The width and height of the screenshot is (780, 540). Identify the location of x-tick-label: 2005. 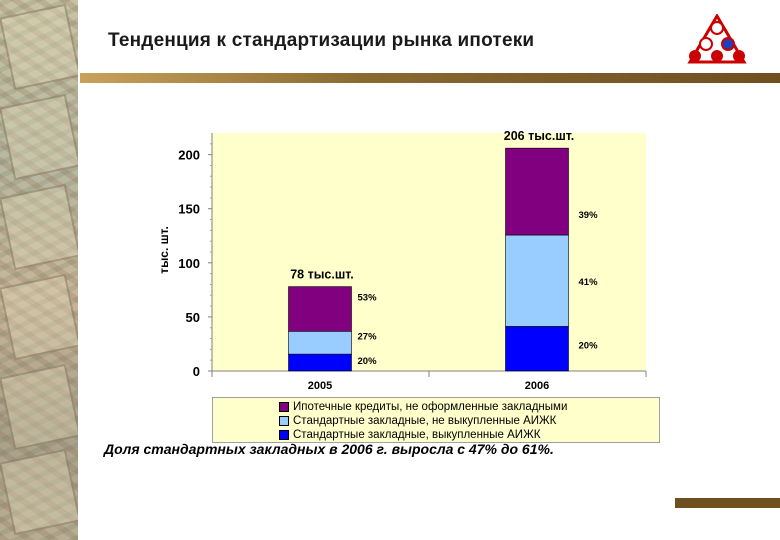
(320, 386).